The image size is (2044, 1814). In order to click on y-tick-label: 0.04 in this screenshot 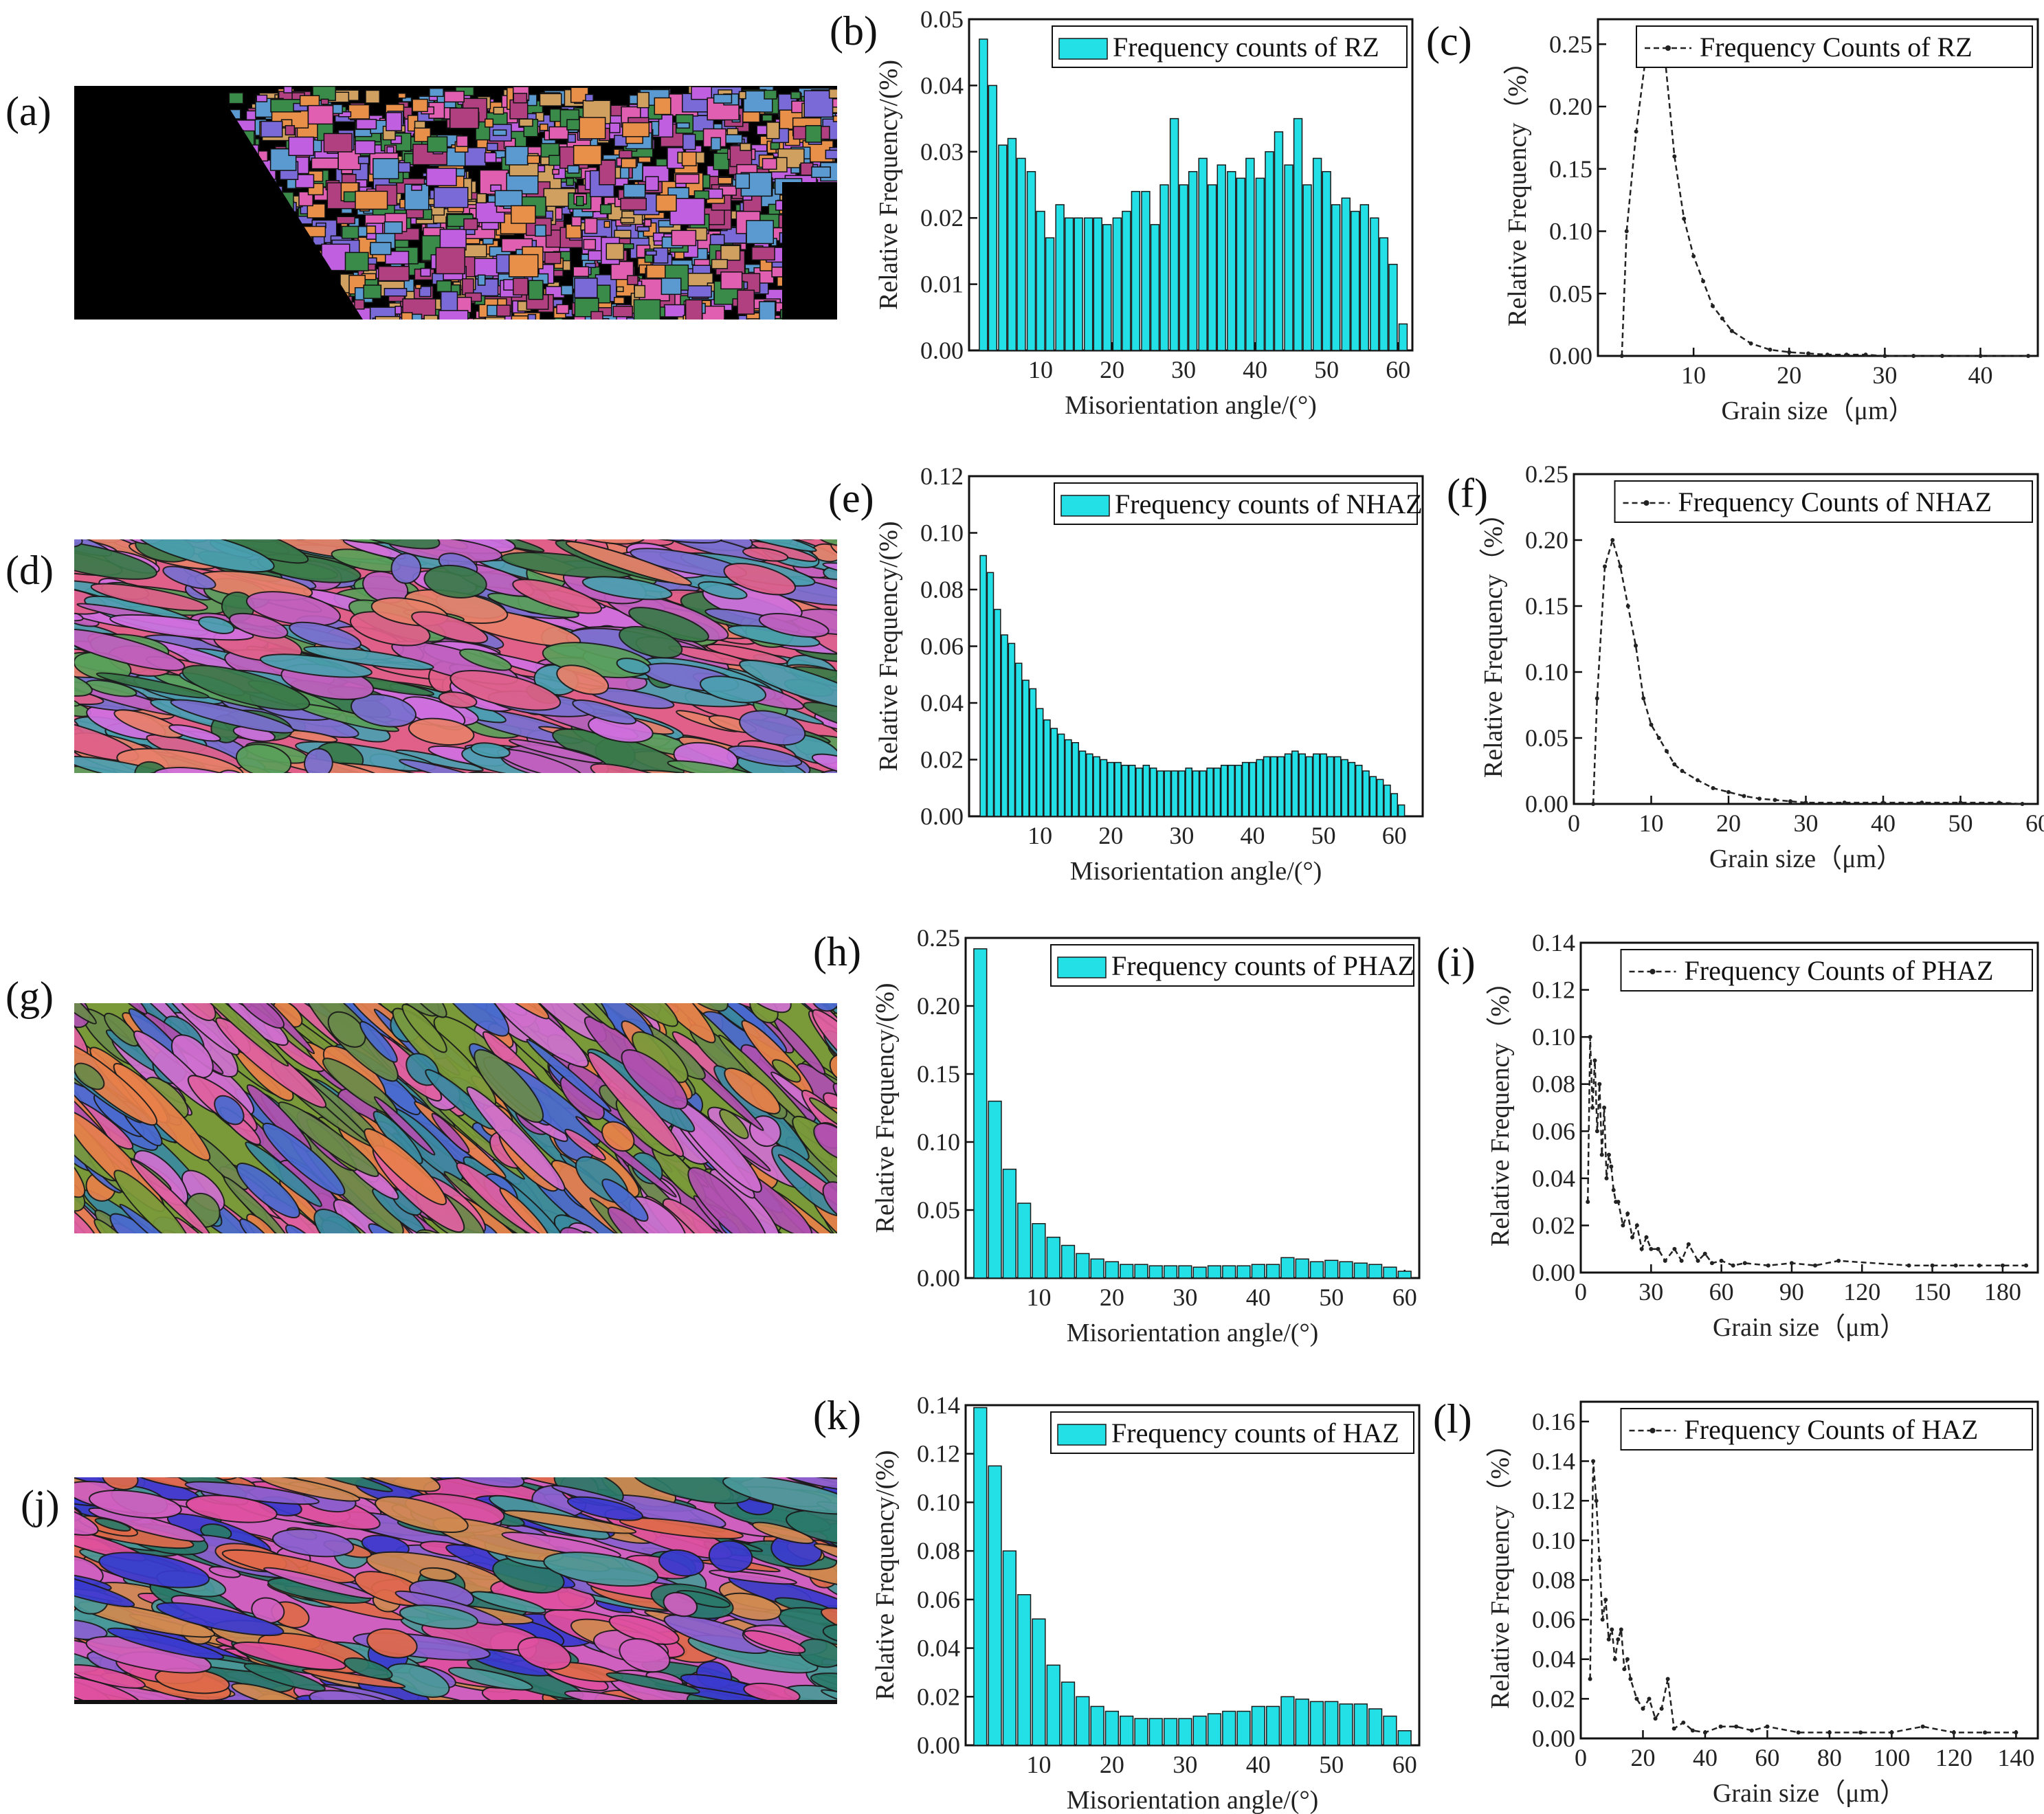, I will do `click(938, 1648)`.